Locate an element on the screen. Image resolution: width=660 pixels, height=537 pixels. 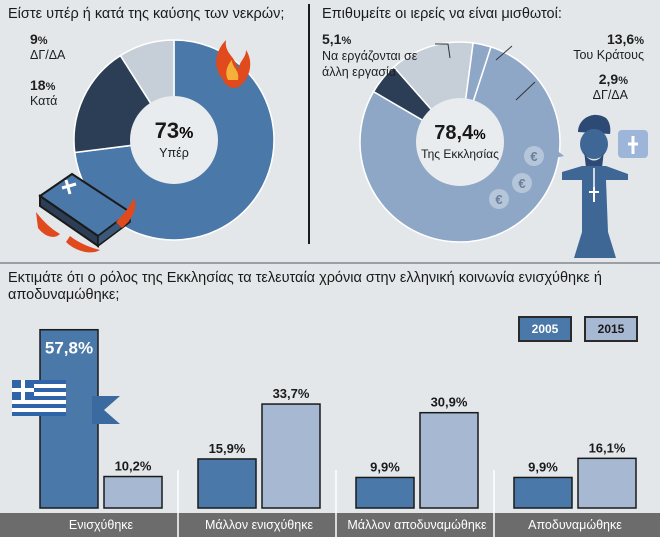
bar-value-label: 16,1% is located at coordinates (607, 447).